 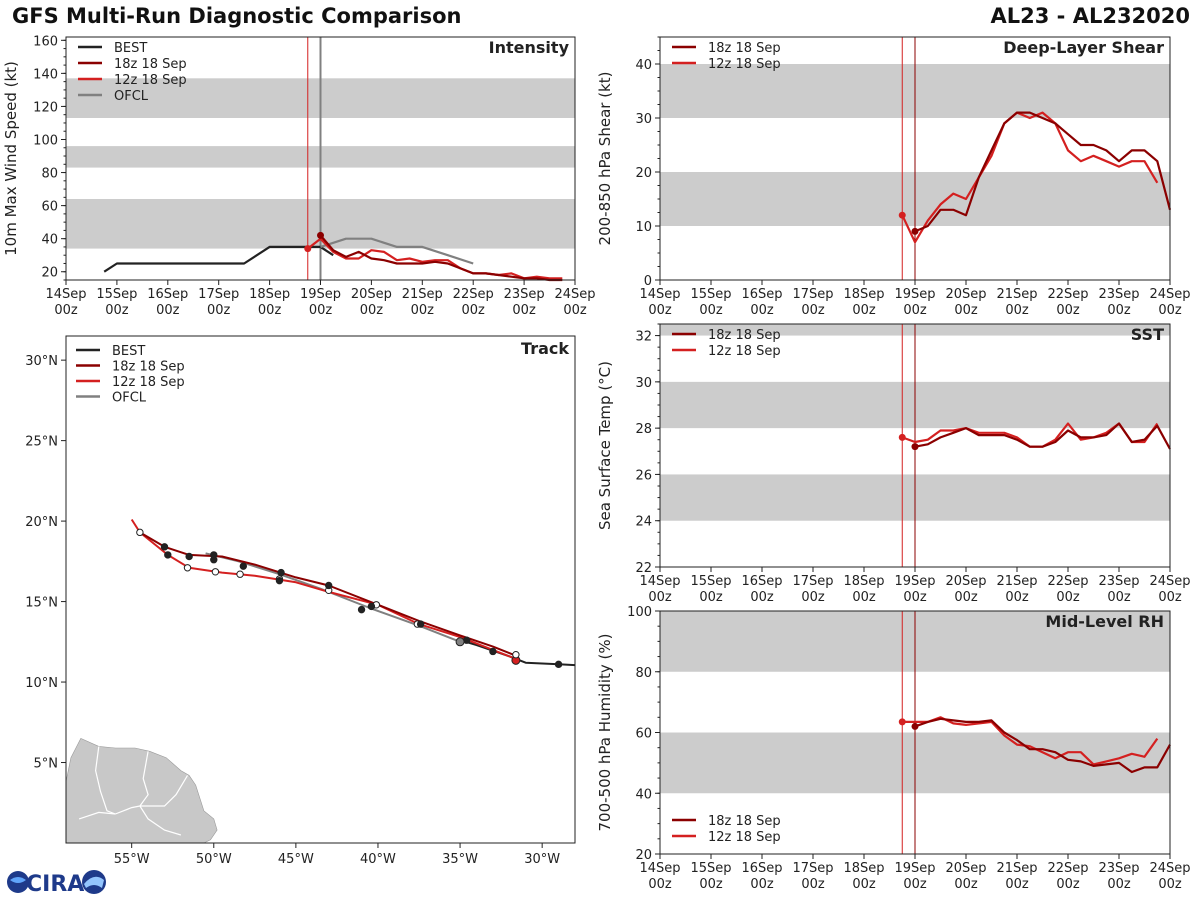 I want to click on panel-title: Deep-Layer Shear, so click(x=1083, y=47).